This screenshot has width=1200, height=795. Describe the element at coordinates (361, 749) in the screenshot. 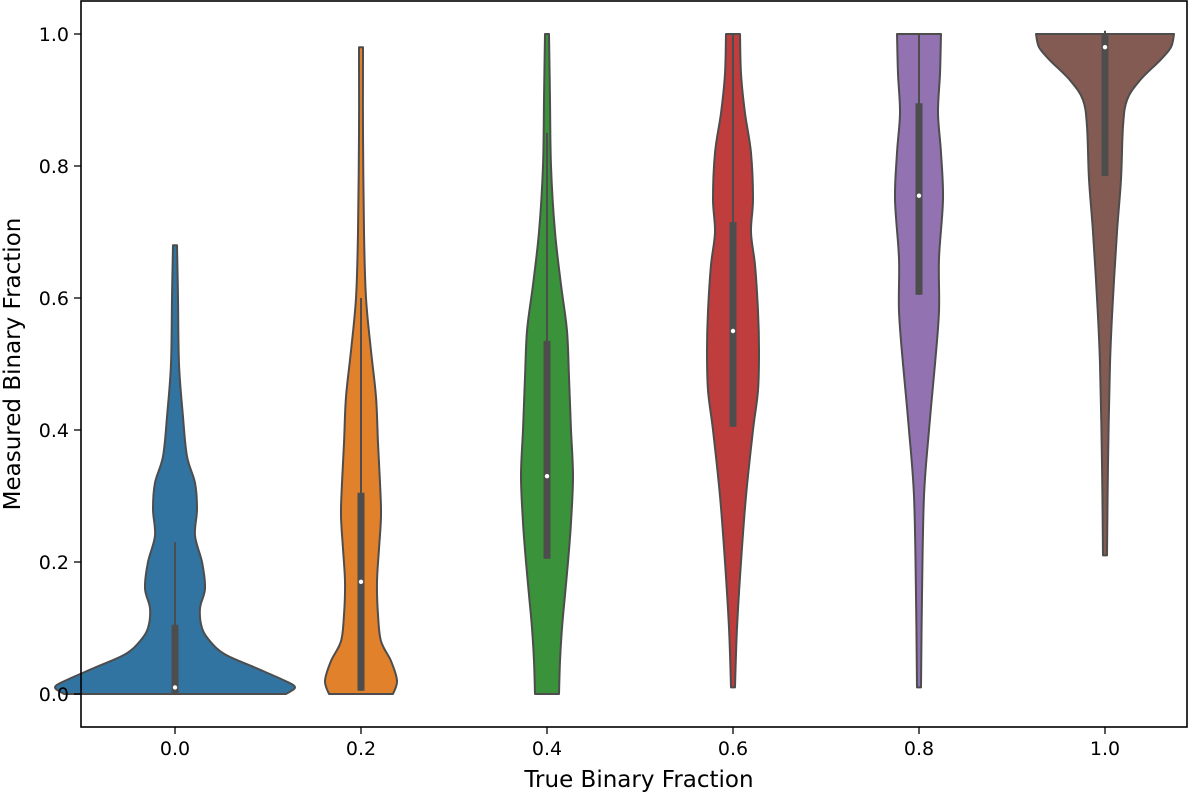

I see `x-tick-label: 0.2` at that location.